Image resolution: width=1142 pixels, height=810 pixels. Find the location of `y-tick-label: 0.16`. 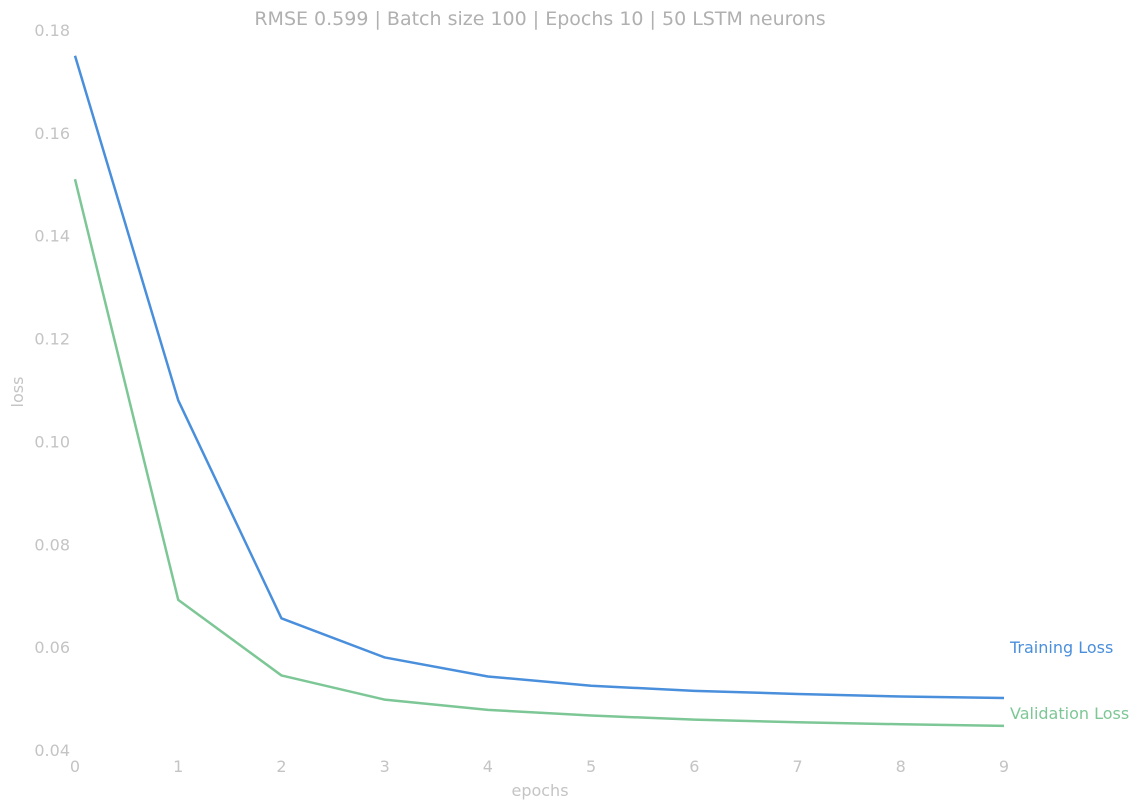

y-tick-label: 0.16 is located at coordinates (52, 133).